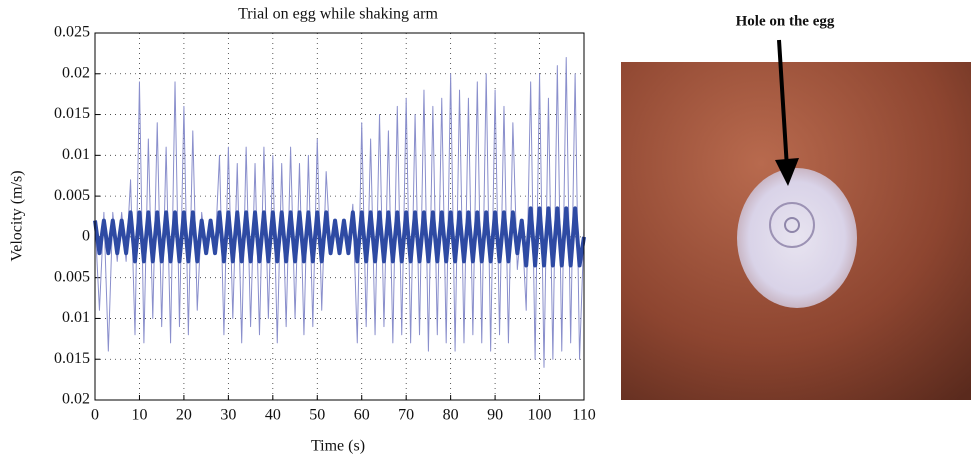 Image resolution: width=971 pixels, height=464 pixels. Describe the element at coordinates (95, 415) in the screenshot. I see `x-tick-label: 0` at that location.